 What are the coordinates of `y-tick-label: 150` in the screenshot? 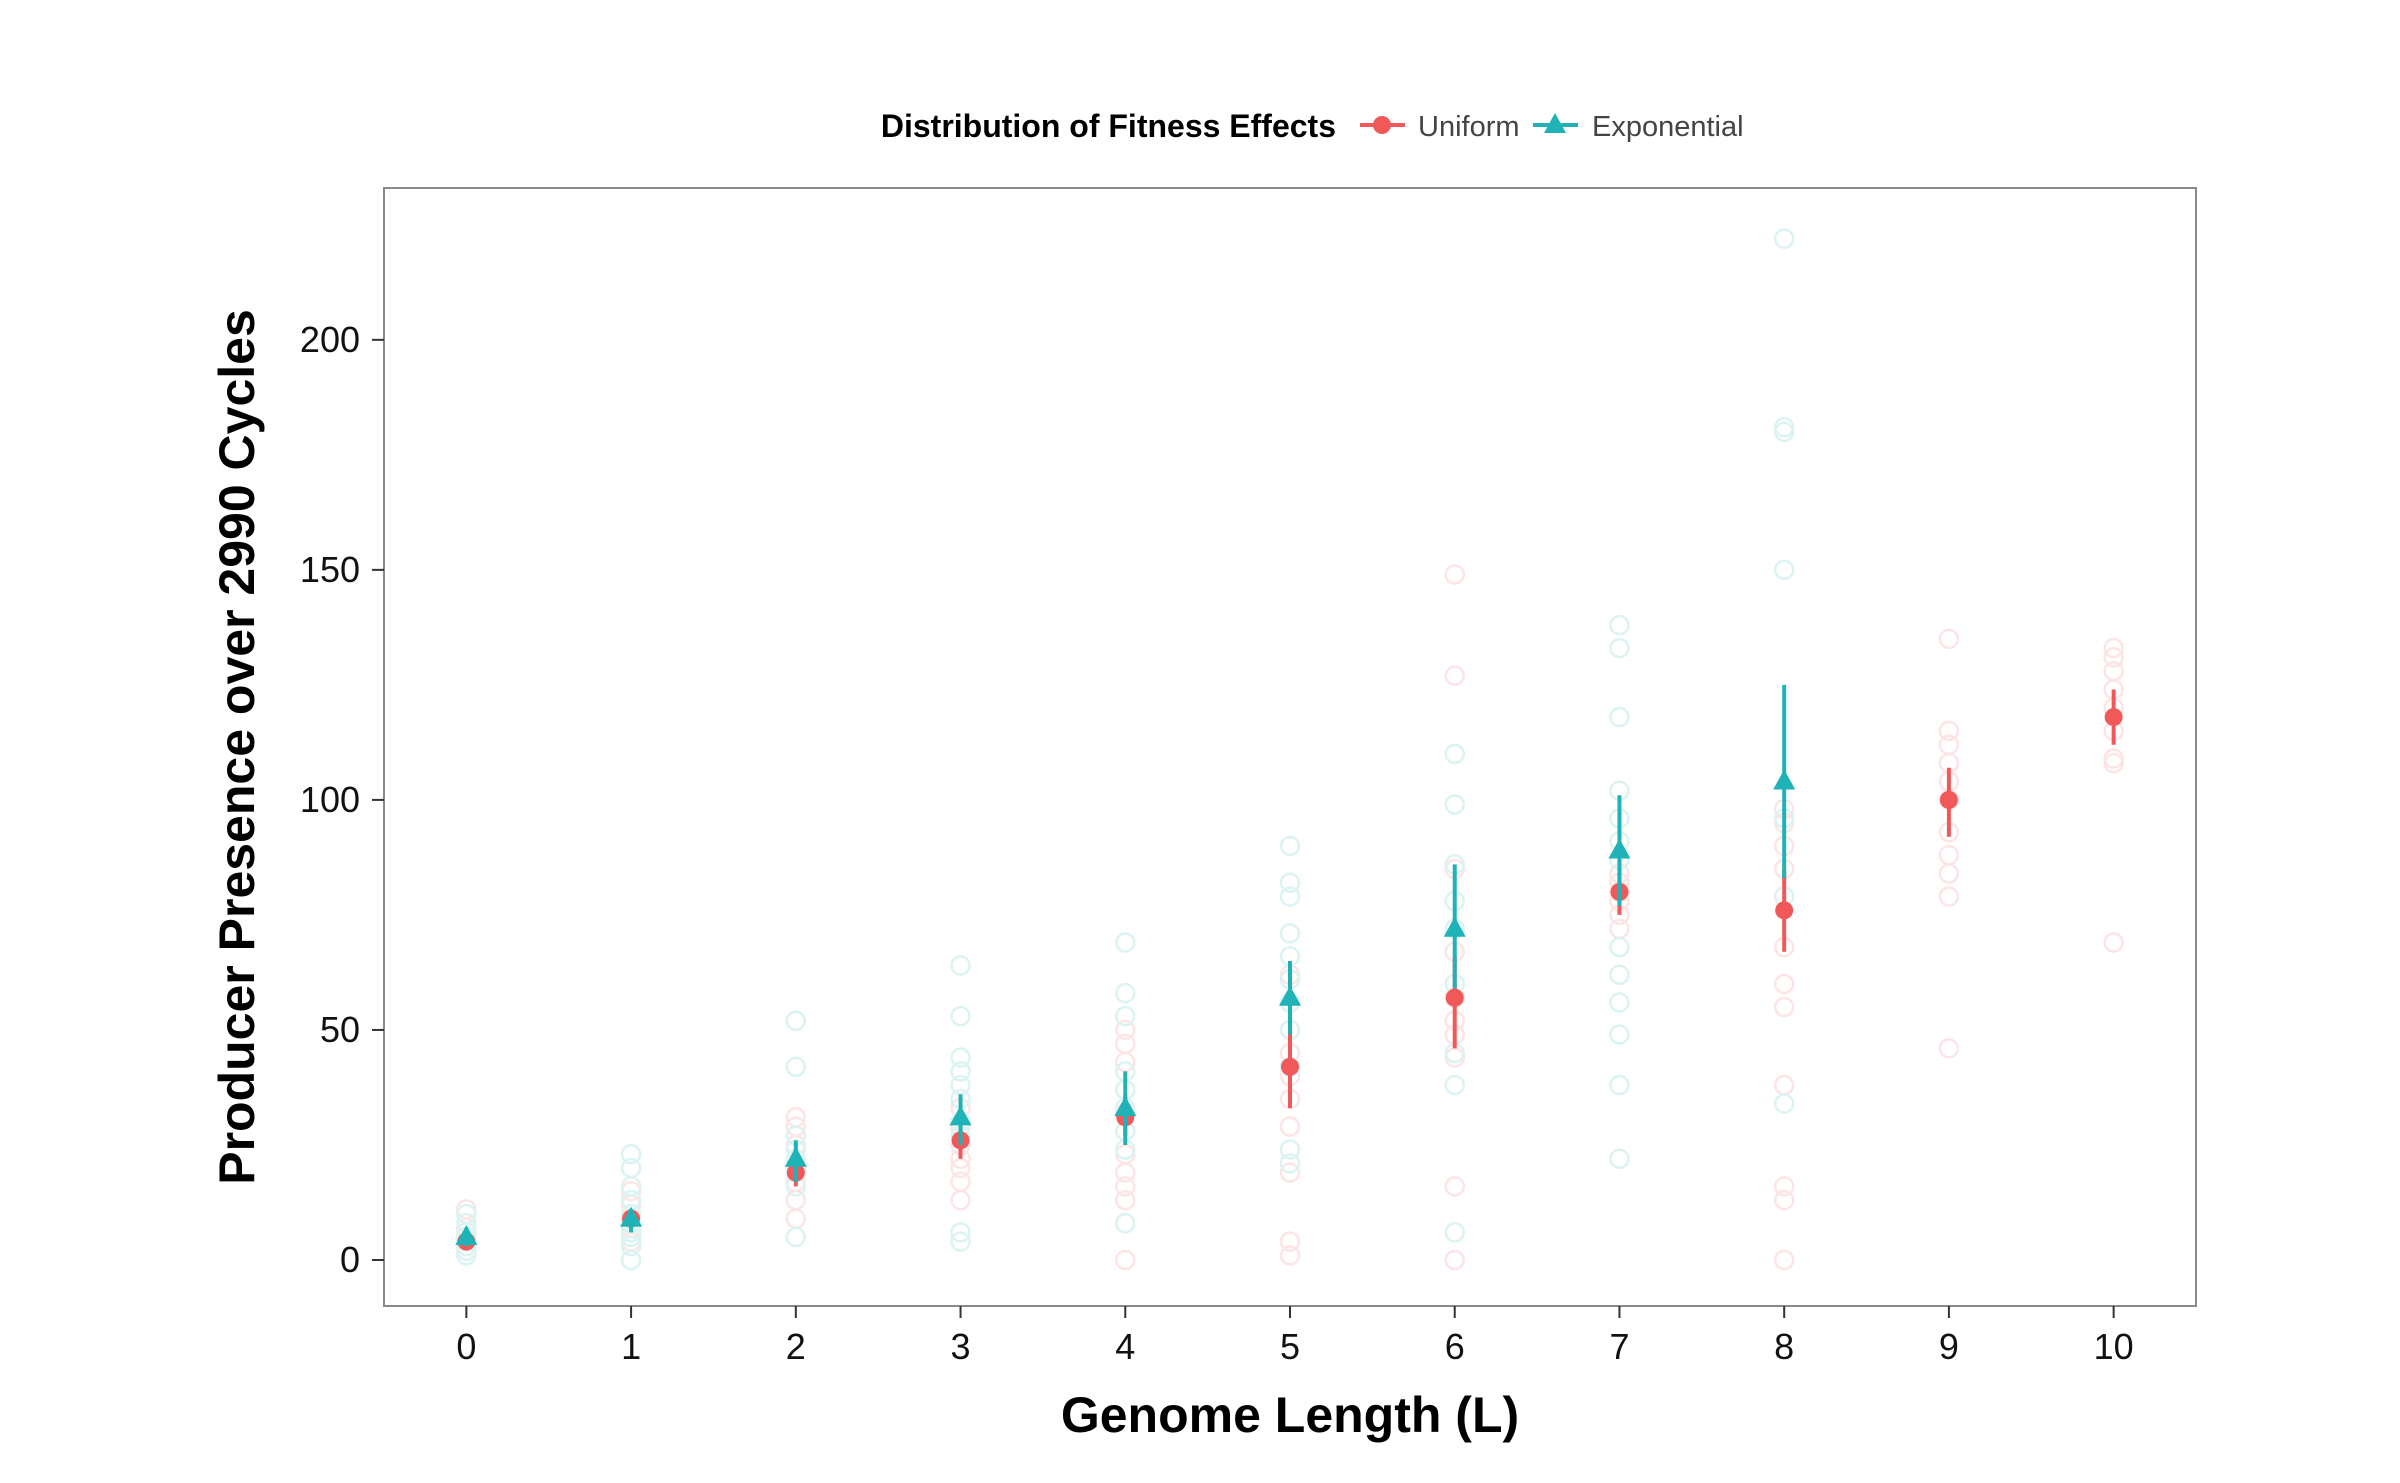 It's located at (330, 569).